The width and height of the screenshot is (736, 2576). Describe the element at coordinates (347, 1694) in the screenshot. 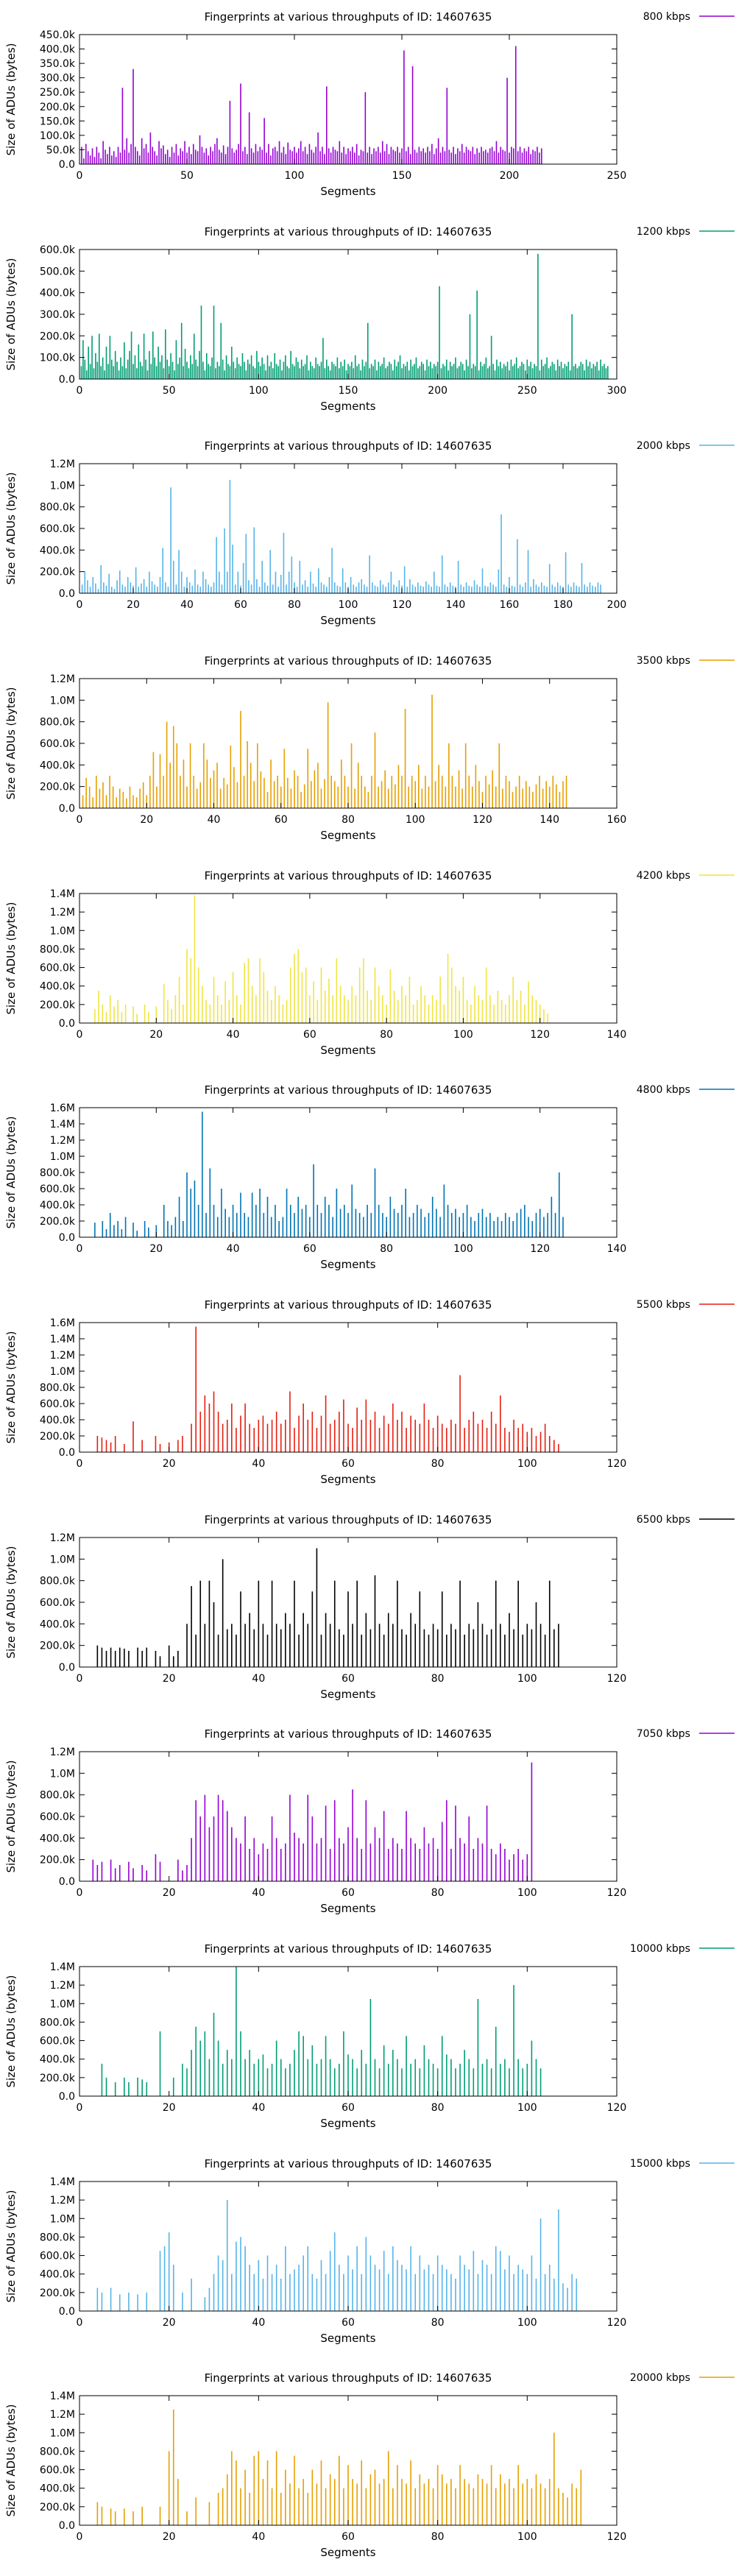

I see `x-axis-label: Segments` at that location.